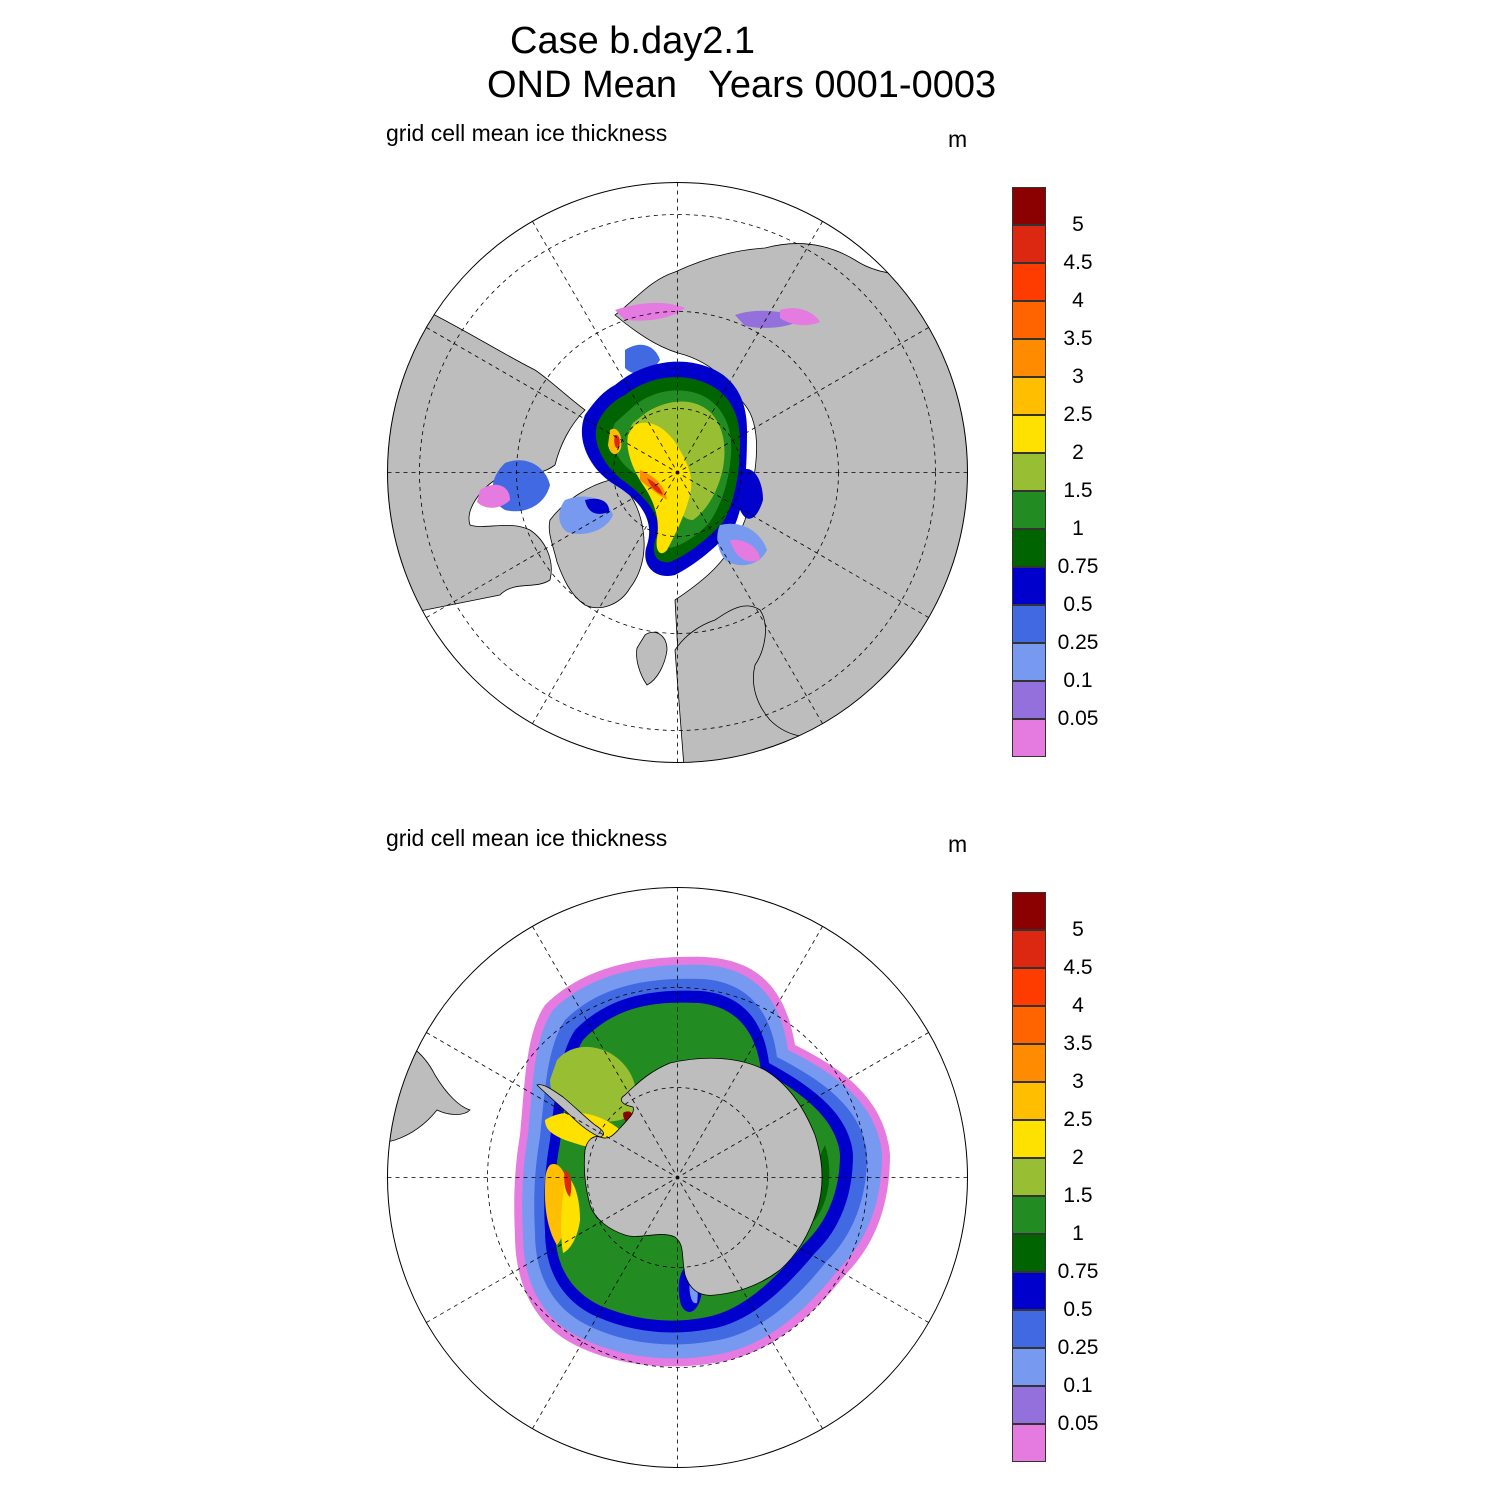 The width and height of the screenshot is (1500, 1500). Describe the element at coordinates (958, 844) in the screenshot. I see `south-units-label: m` at that location.